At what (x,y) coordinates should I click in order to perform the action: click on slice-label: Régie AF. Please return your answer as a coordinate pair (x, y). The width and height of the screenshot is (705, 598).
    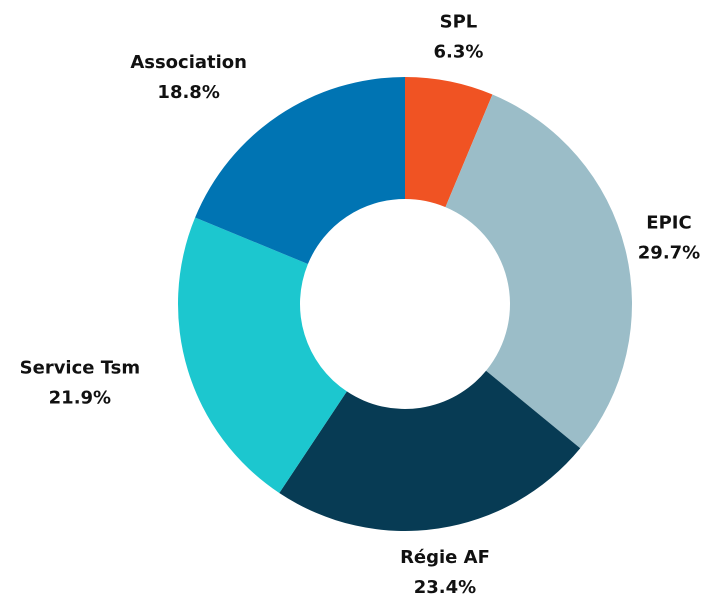
    Looking at the image, I should click on (445, 557).